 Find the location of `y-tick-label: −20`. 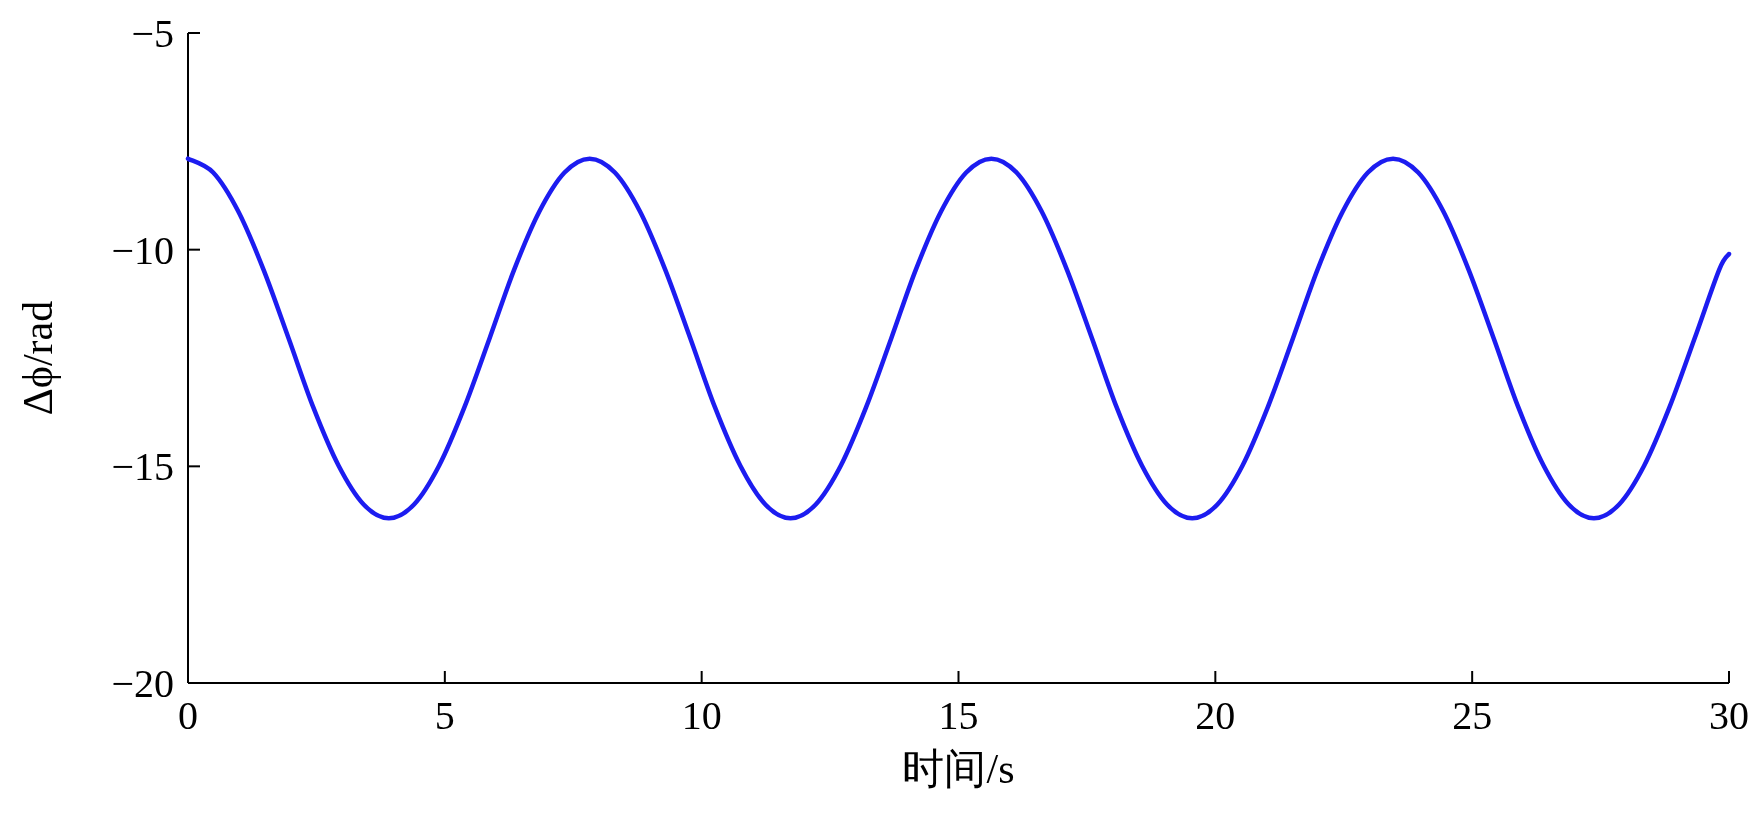

y-tick-label: −20 is located at coordinates (142, 683).